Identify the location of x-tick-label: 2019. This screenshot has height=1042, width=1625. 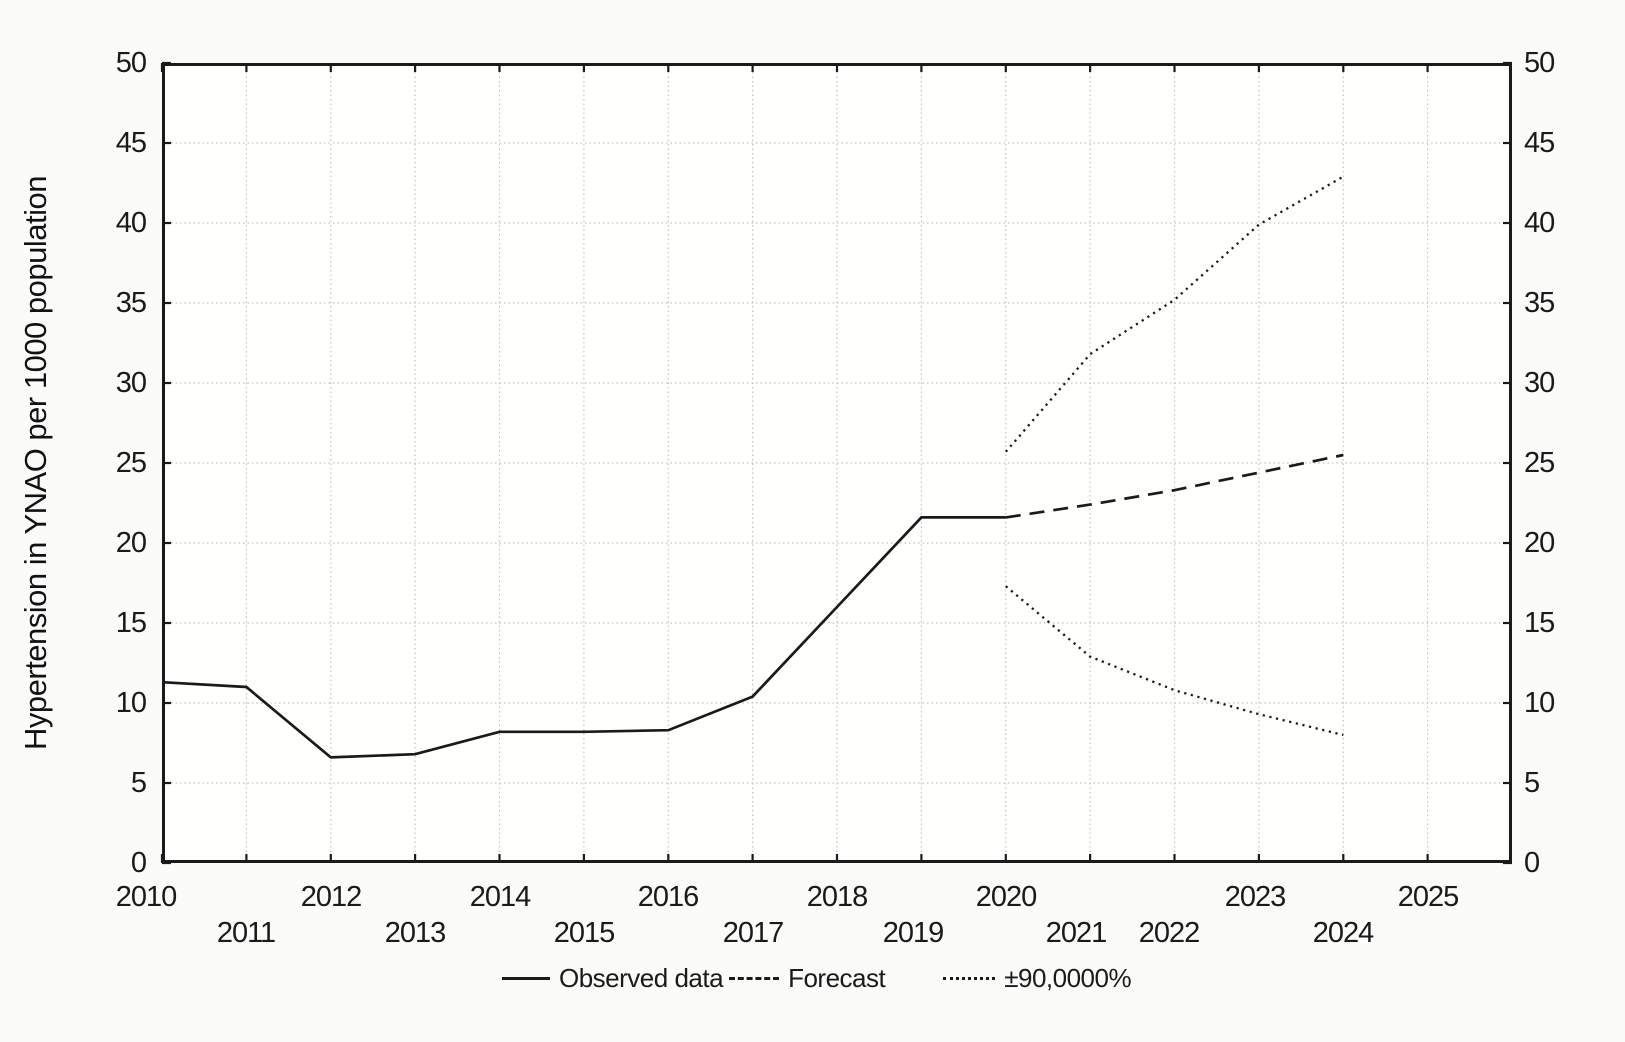
(913, 933).